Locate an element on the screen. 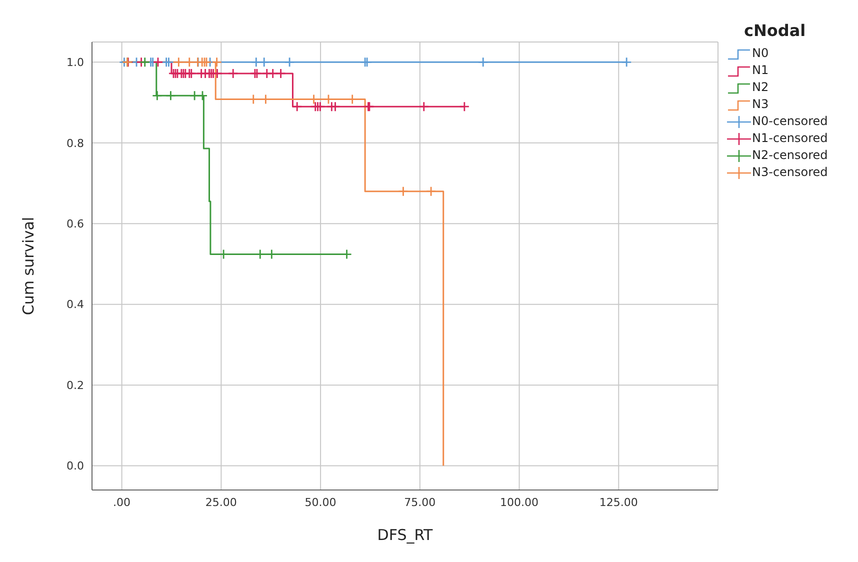 The width and height of the screenshot is (858, 562). legend-label: N3 is located at coordinates (760, 104).